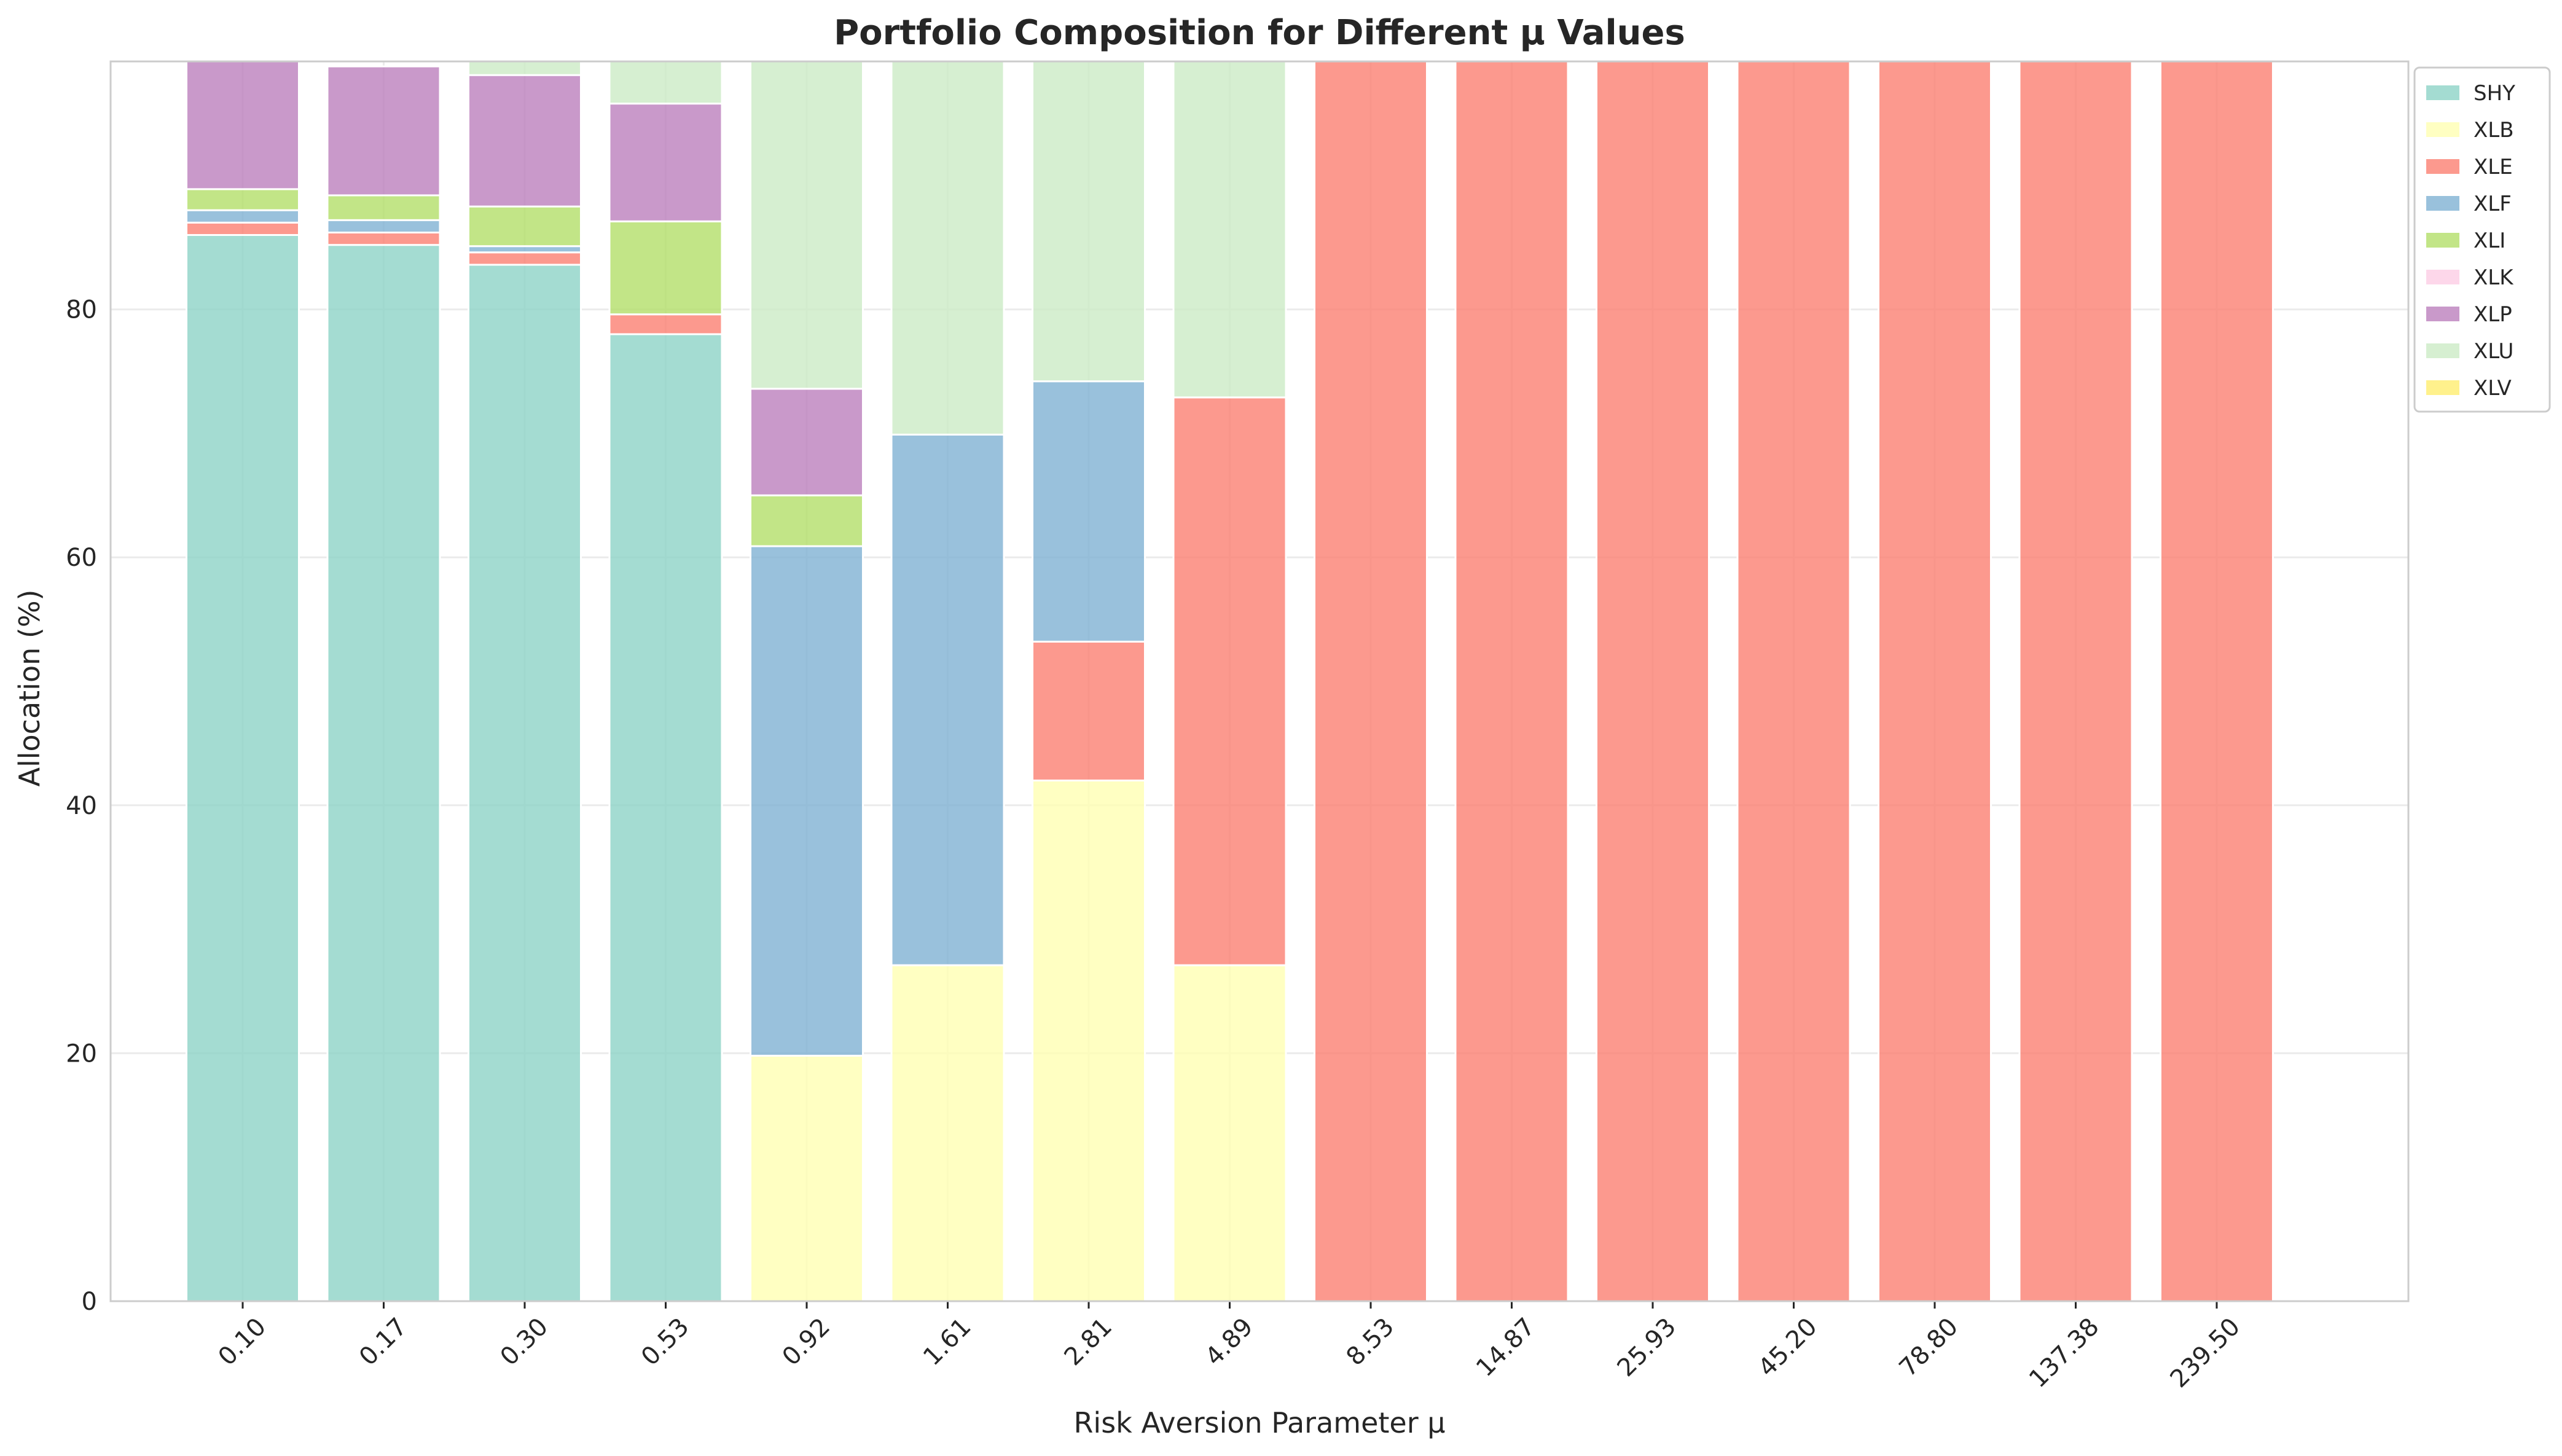 The width and height of the screenshot is (2562, 1456). What do you see at coordinates (2443, 350) in the screenshot?
I see `legend-swatch-xlu` at bounding box center [2443, 350].